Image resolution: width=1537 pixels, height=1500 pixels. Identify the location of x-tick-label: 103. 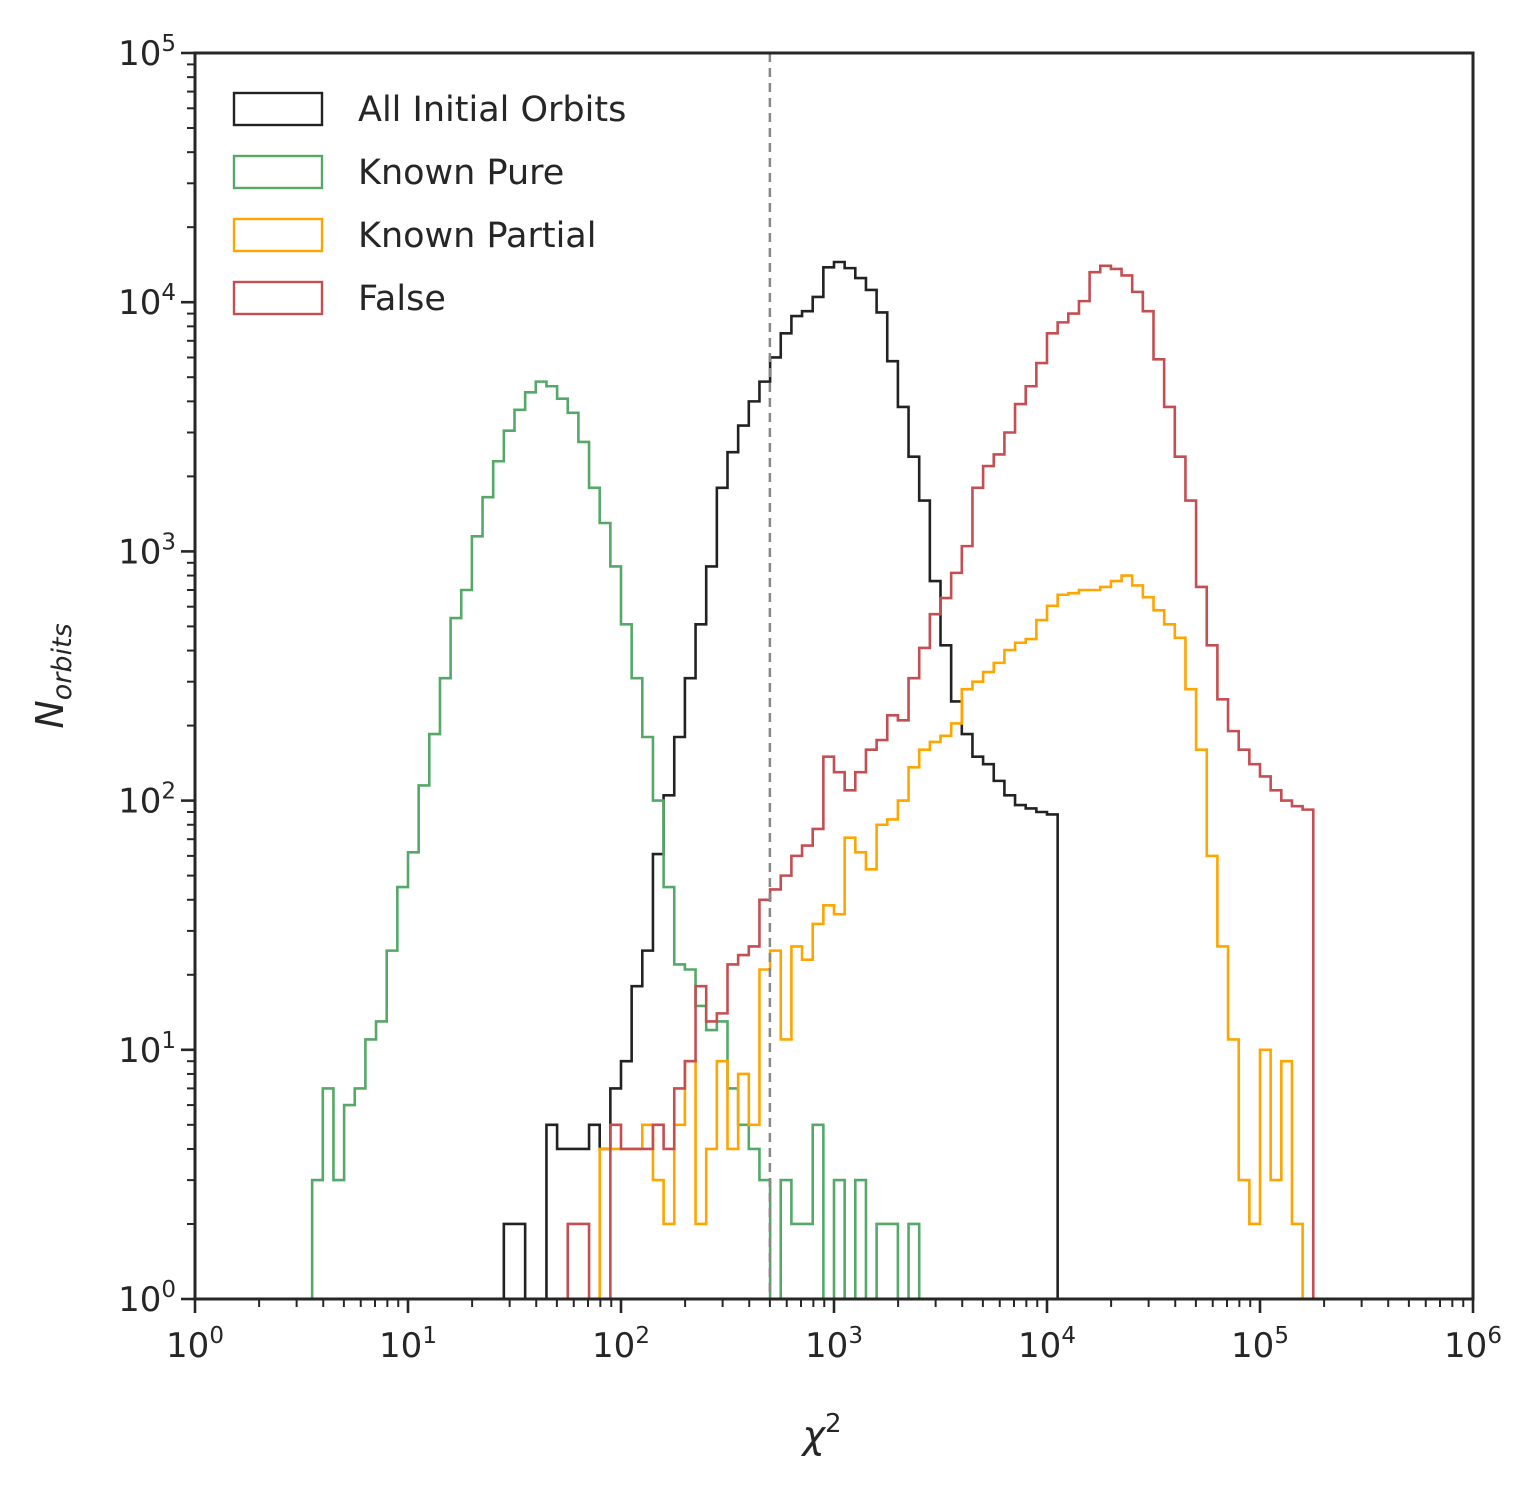
(834, 1344).